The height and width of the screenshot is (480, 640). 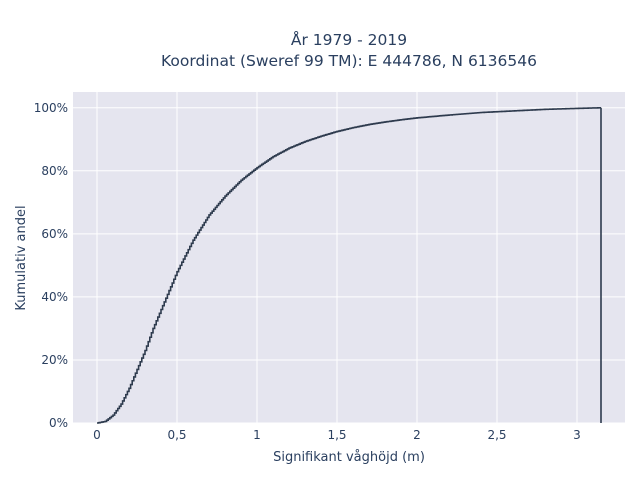 What do you see at coordinates (349, 457) in the screenshot?
I see `x-axis-title: Signifikant våghöjd (m)` at bounding box center [349, 457].